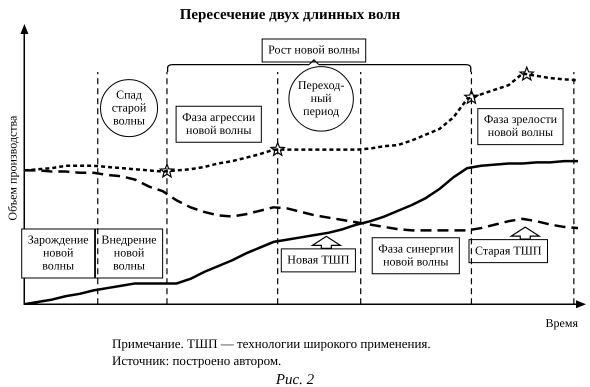 Image resolution: width=590 pixels, height=387 pixels. Describe the element at coordinates (521, 126) in the screenshot. I see `annotation: Фаза зрелости новой волны` at that location.